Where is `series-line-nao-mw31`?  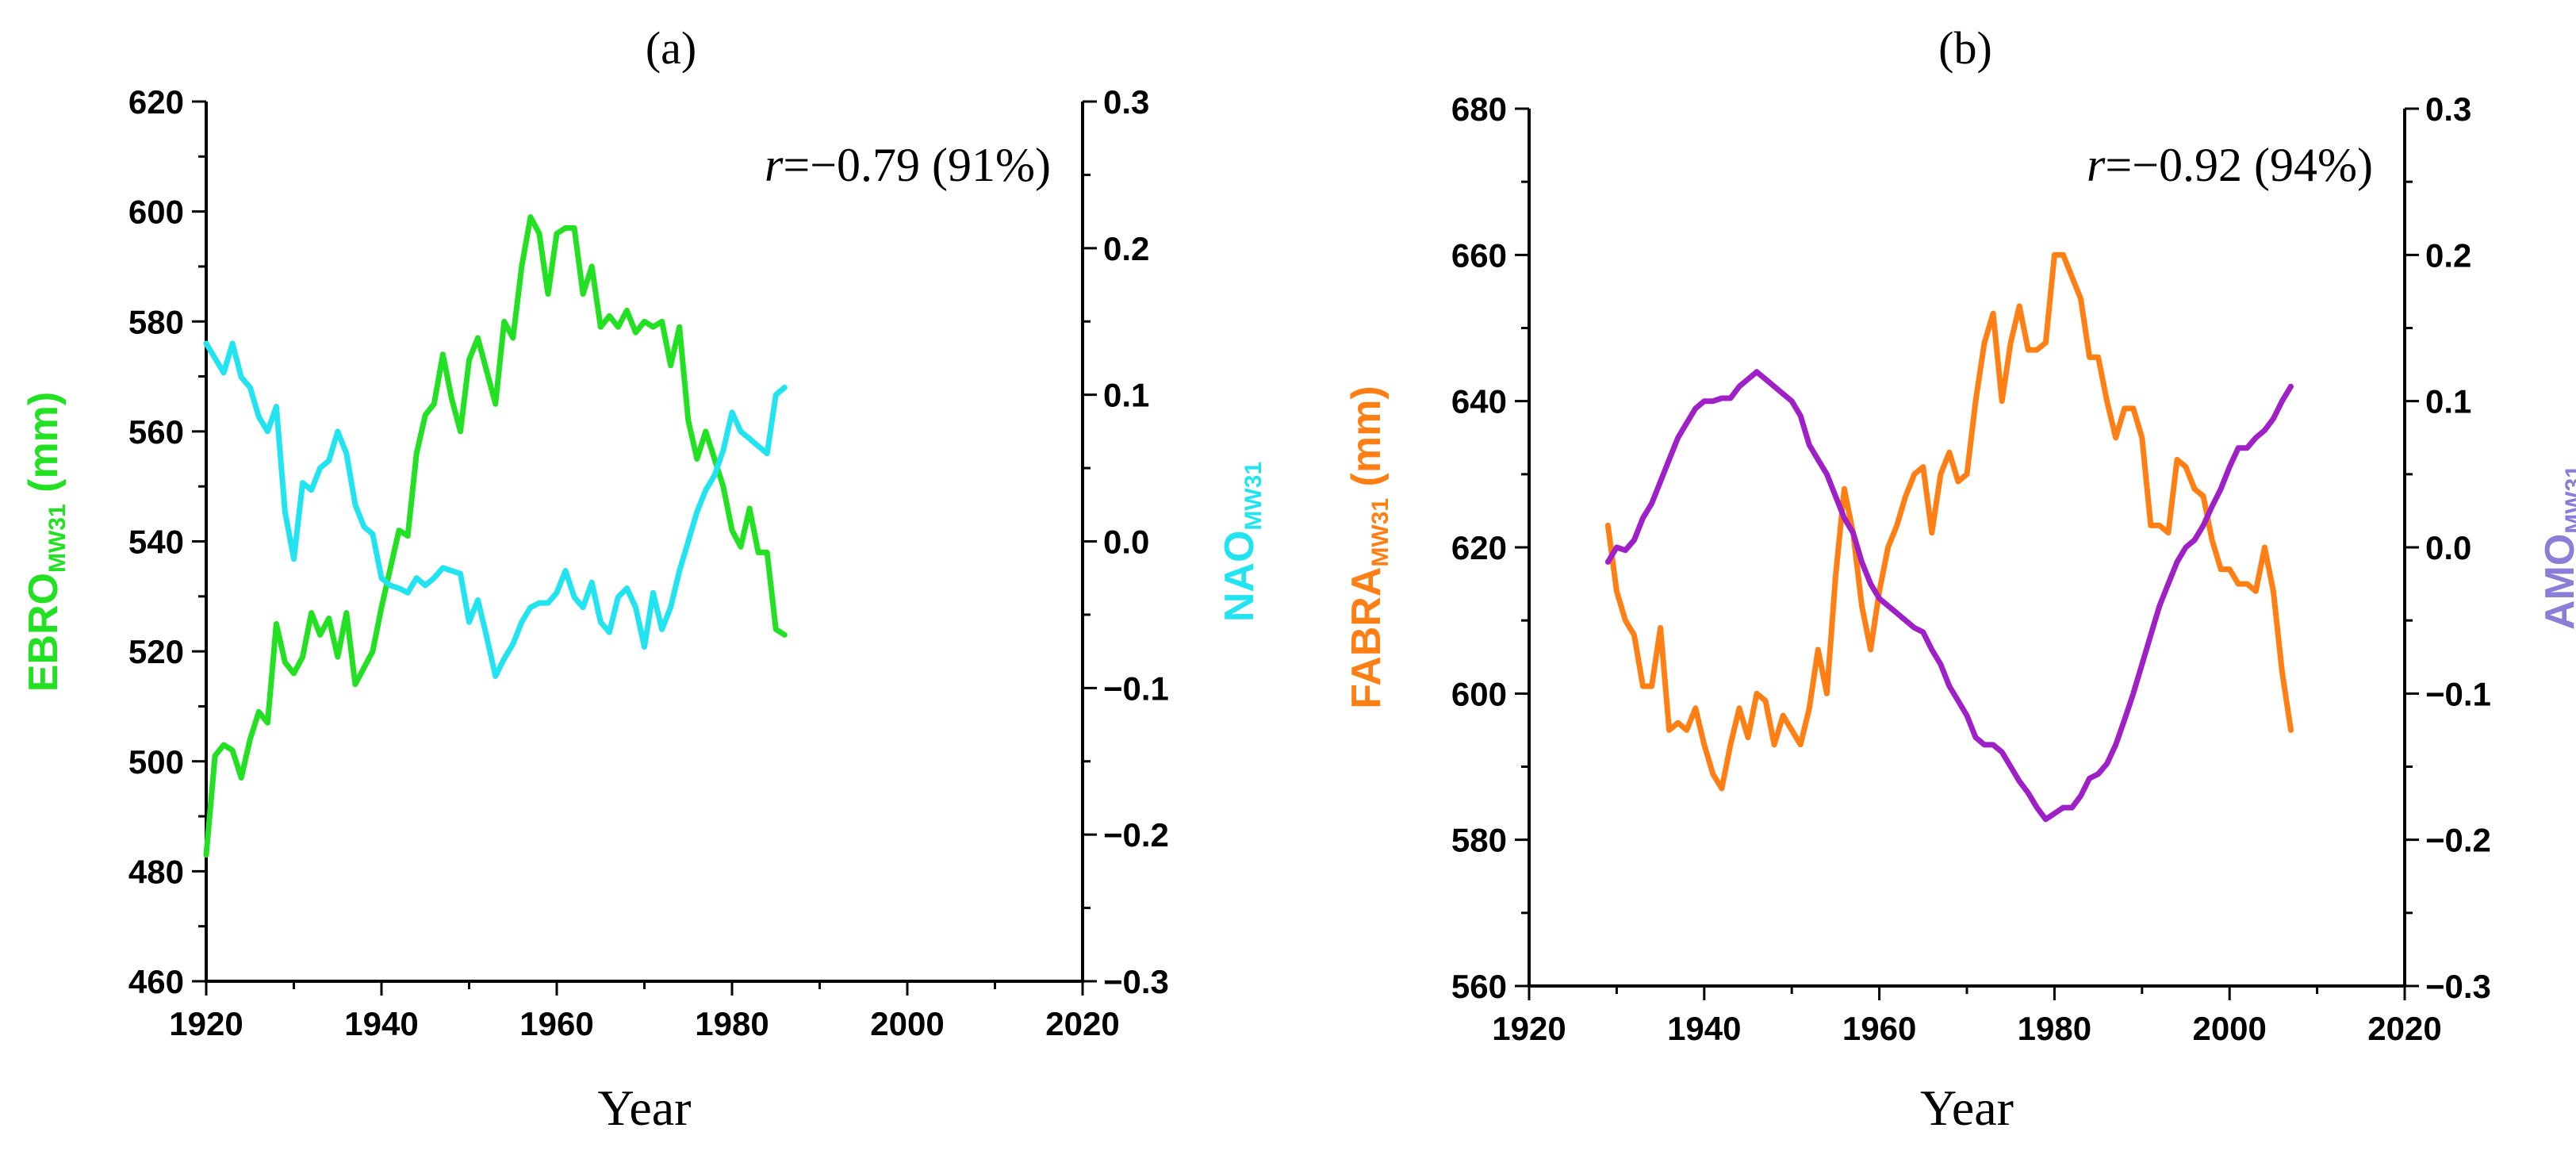 series-line-nao-mw31 is located at coordinates (495, 510).